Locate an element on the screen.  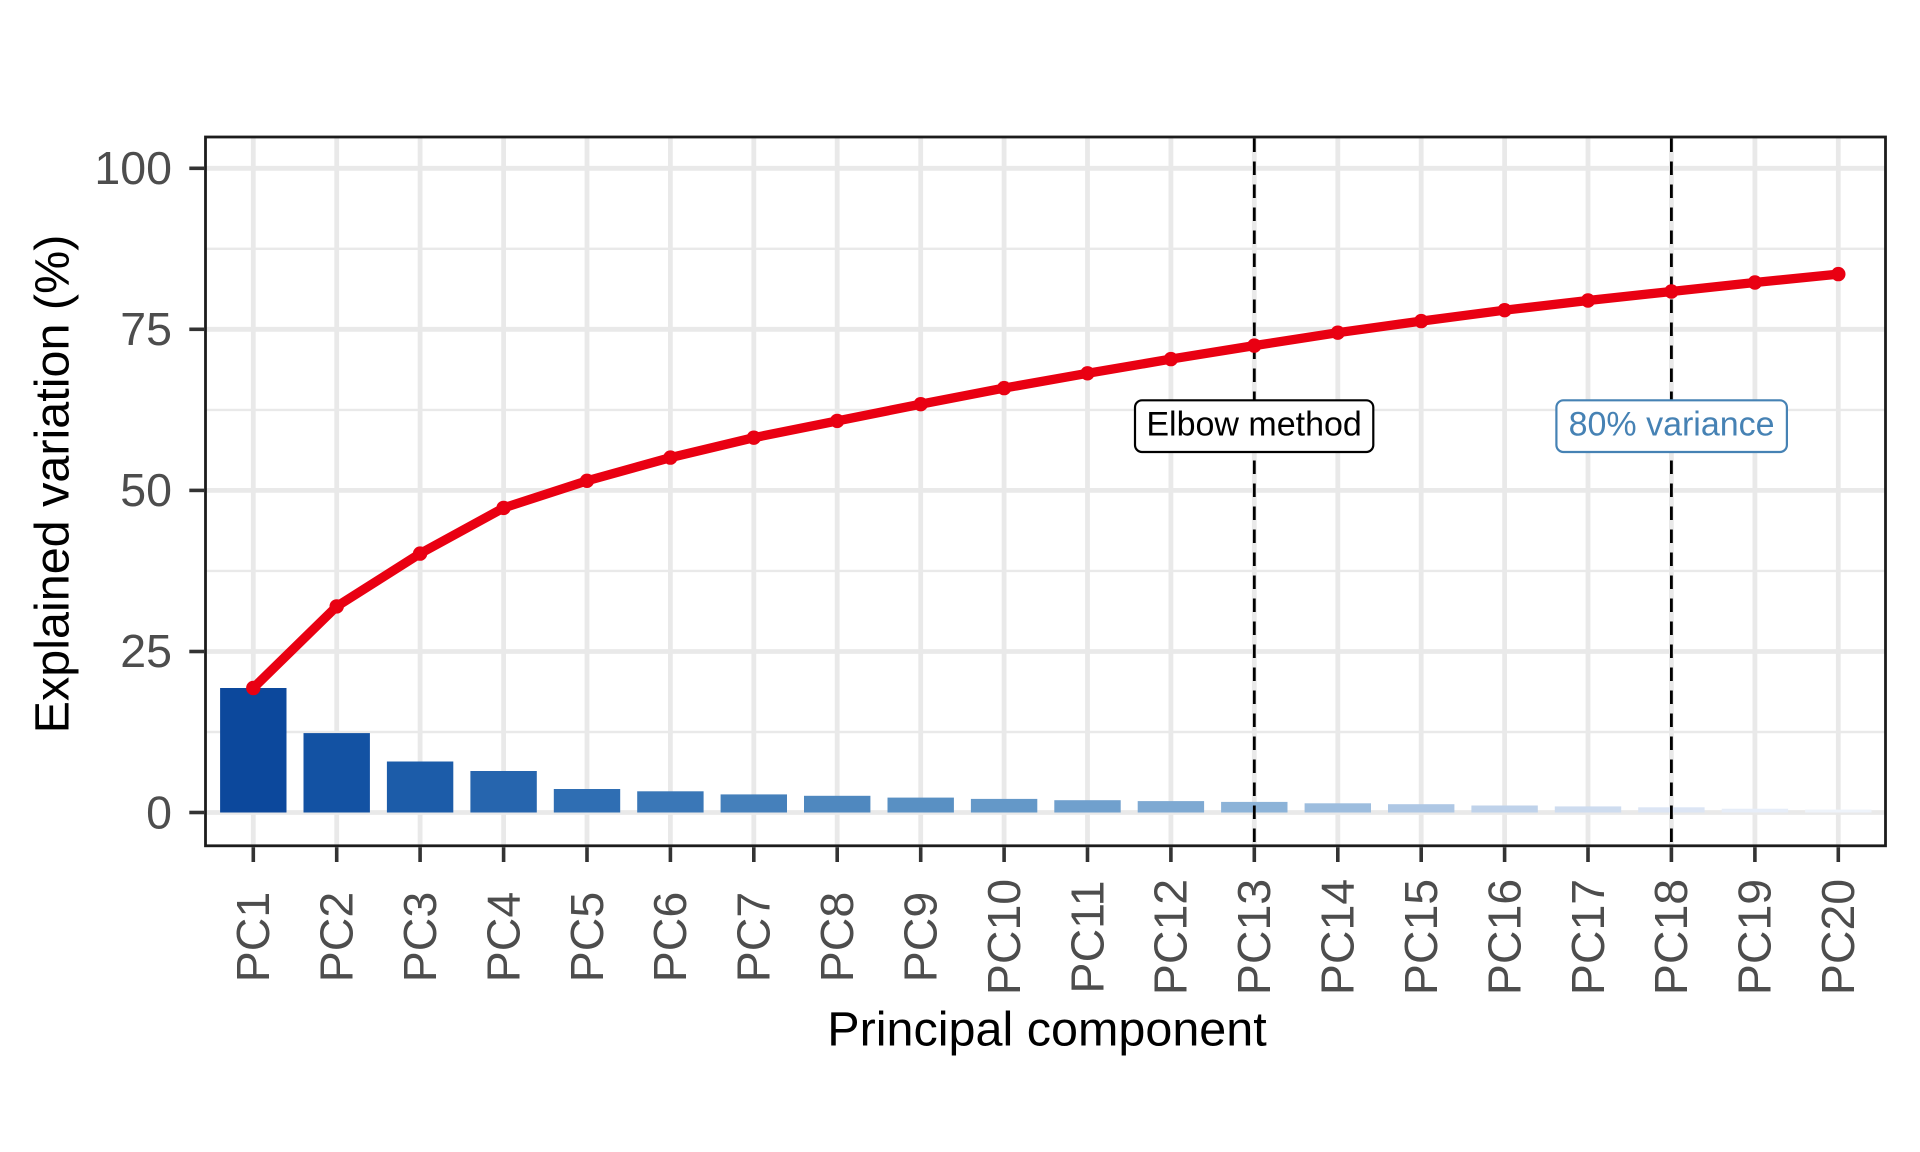
svg-text: PC6 is located at coordinates (670, 937).